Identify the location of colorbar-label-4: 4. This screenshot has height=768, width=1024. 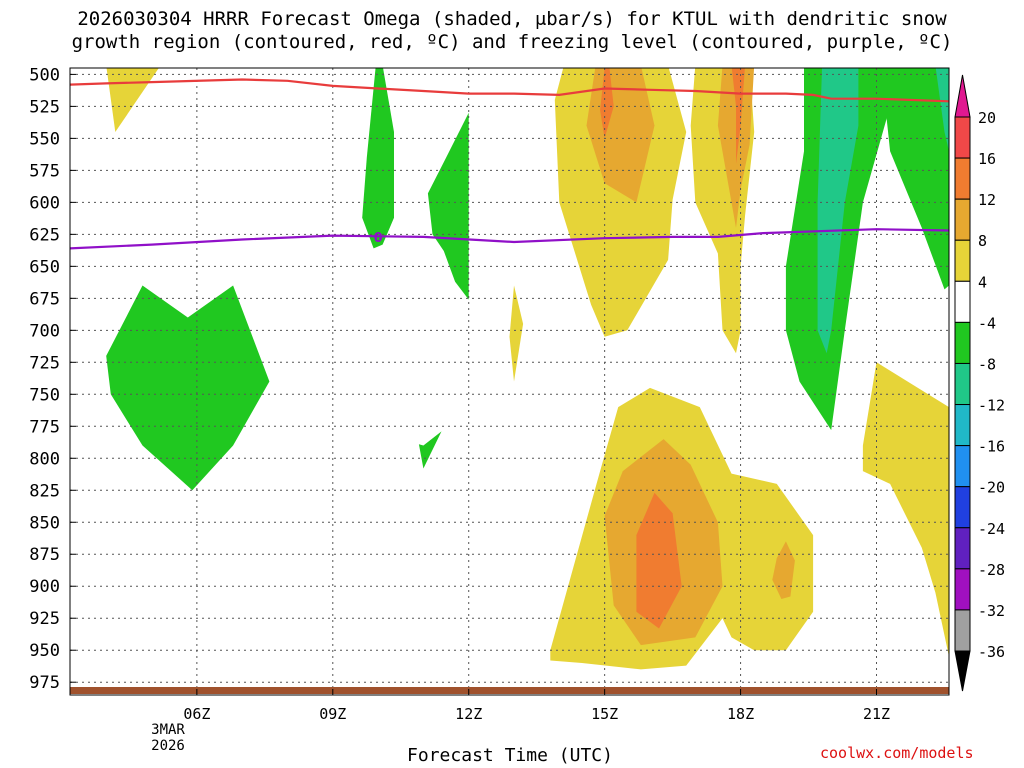
(982, 282).